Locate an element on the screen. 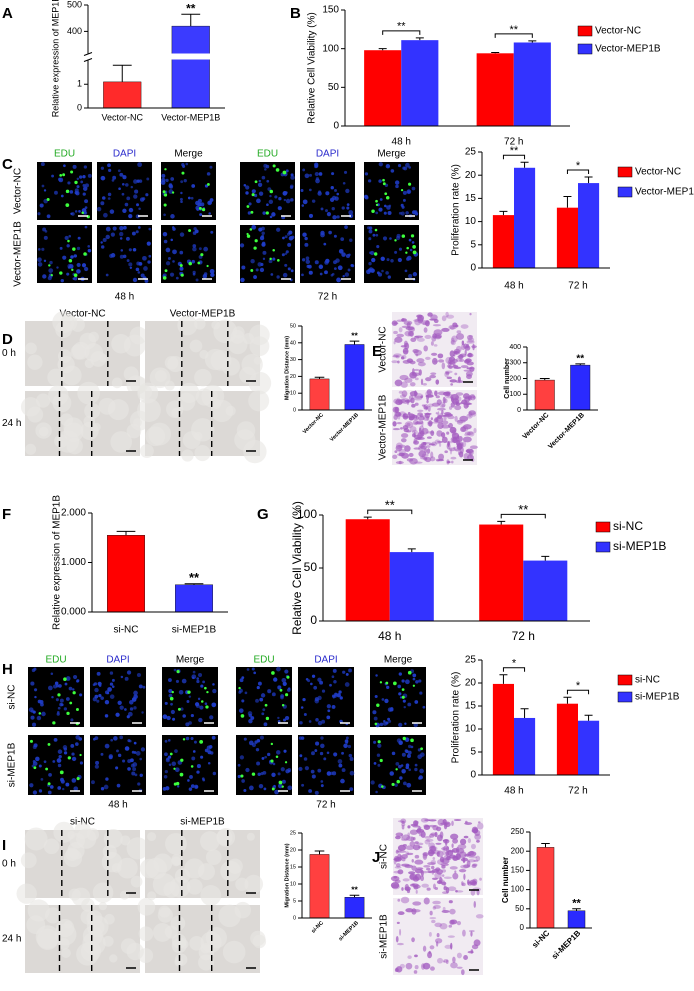 The width and height of the screenshot is (694, 991). y-tick-label: 0 is located at coordinates (79, 107).